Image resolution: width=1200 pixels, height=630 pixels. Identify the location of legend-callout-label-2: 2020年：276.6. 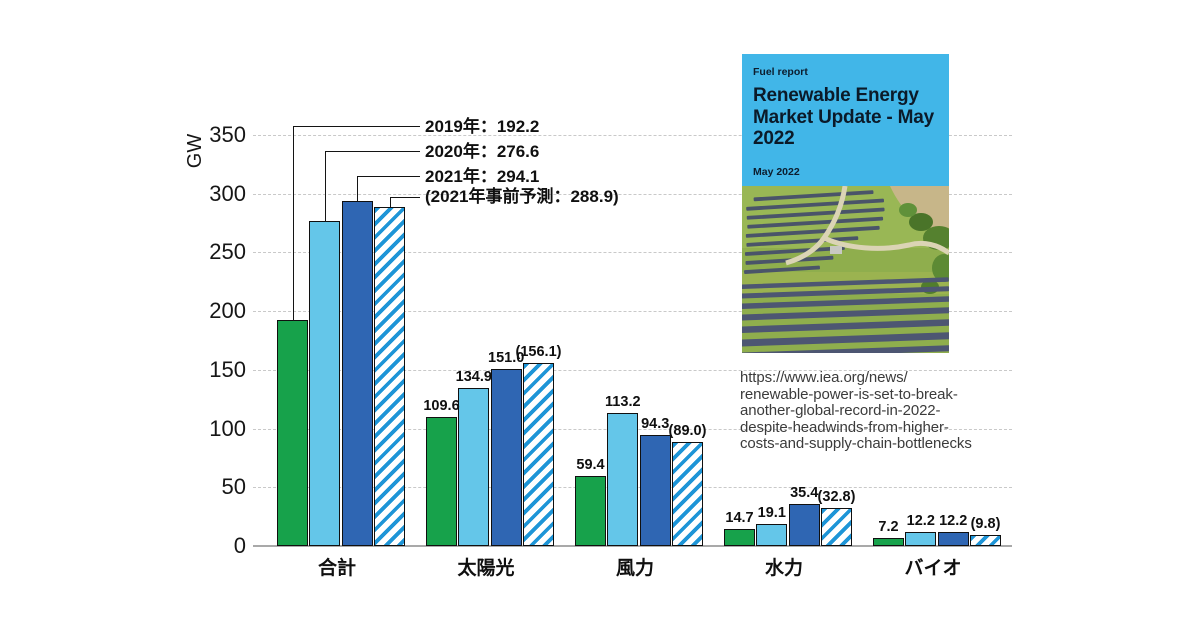
(482, 151).